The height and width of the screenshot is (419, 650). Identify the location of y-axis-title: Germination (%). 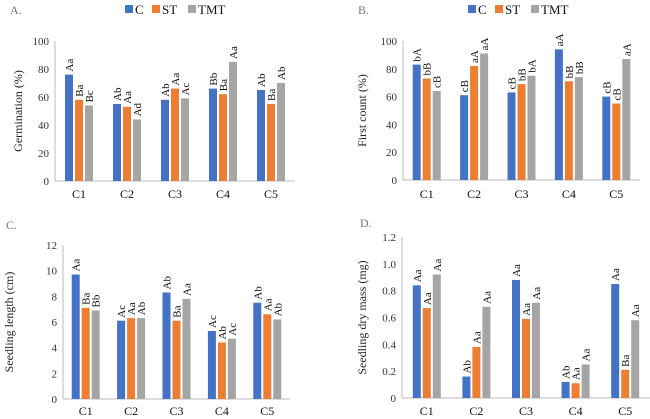
(18, 111).